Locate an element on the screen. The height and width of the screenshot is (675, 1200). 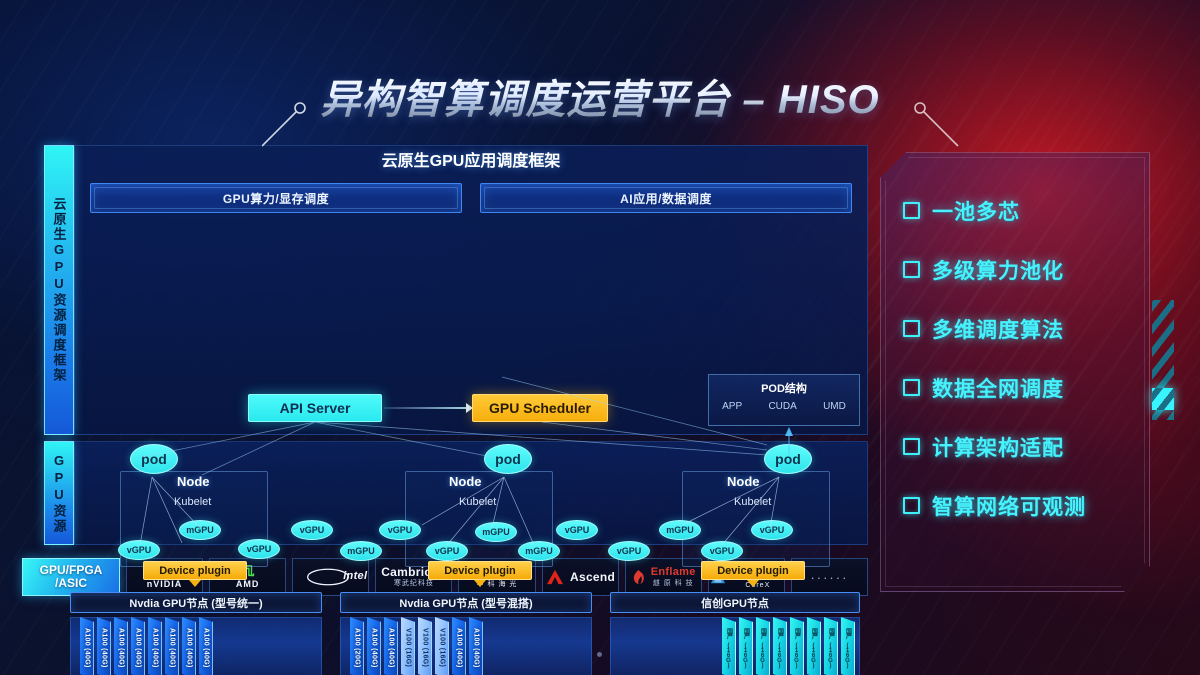
pod-badge-1: pod is located at coordinates (154, 459).